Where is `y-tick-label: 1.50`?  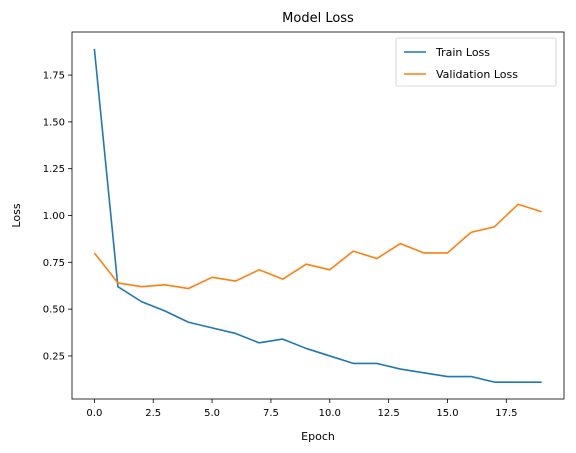 y-tick-label: 1.50 is located at coordinates (54, 122).